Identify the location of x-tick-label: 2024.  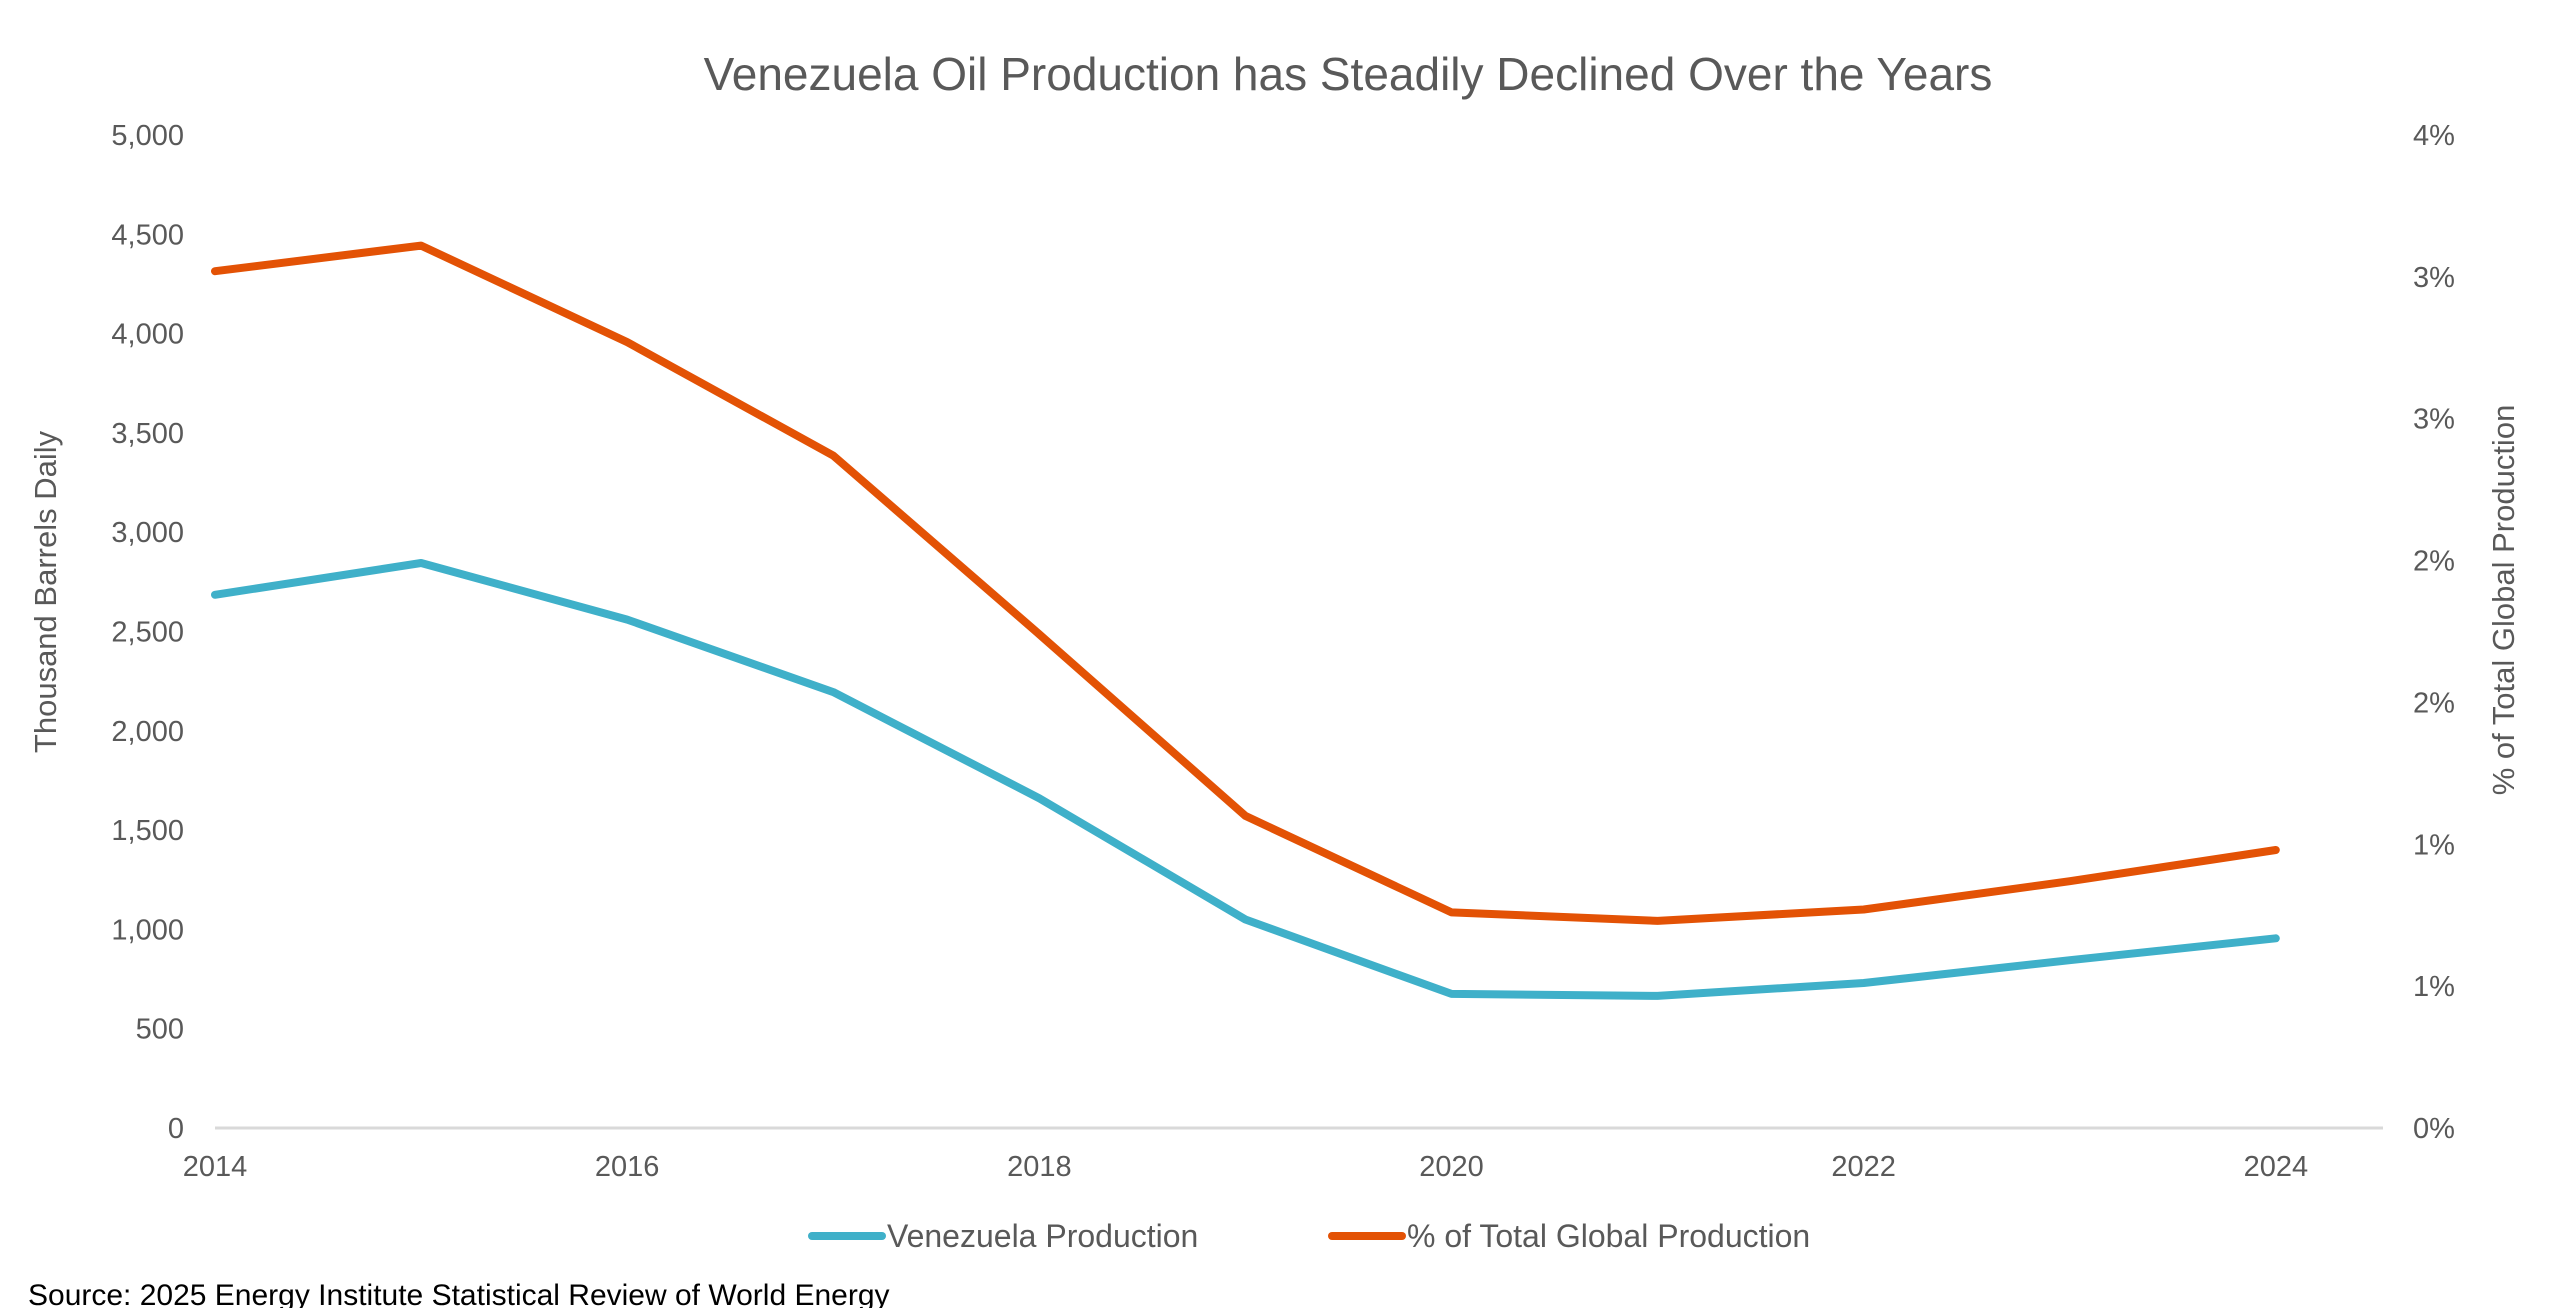
(2276, 1167).